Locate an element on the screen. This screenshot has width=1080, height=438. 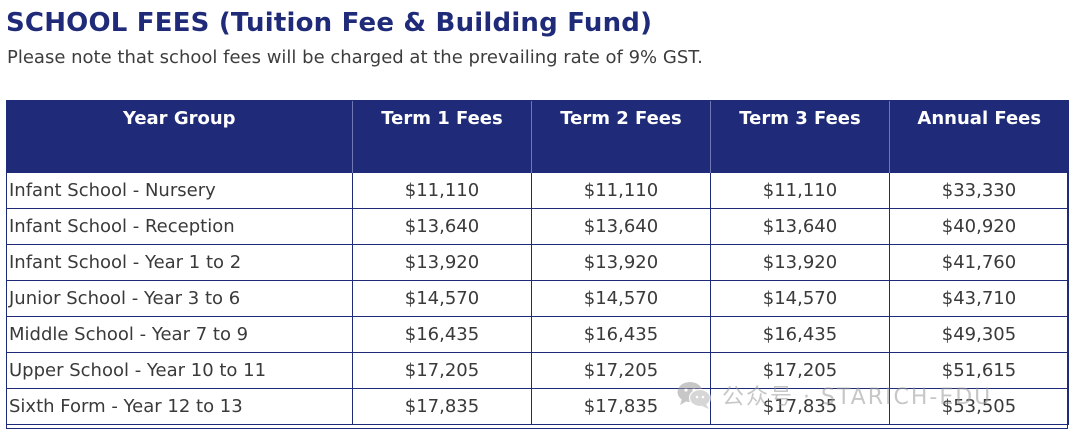
year-group-cell: Sixth Form - Year 12 to 13 is located at coordinates (179, 406).